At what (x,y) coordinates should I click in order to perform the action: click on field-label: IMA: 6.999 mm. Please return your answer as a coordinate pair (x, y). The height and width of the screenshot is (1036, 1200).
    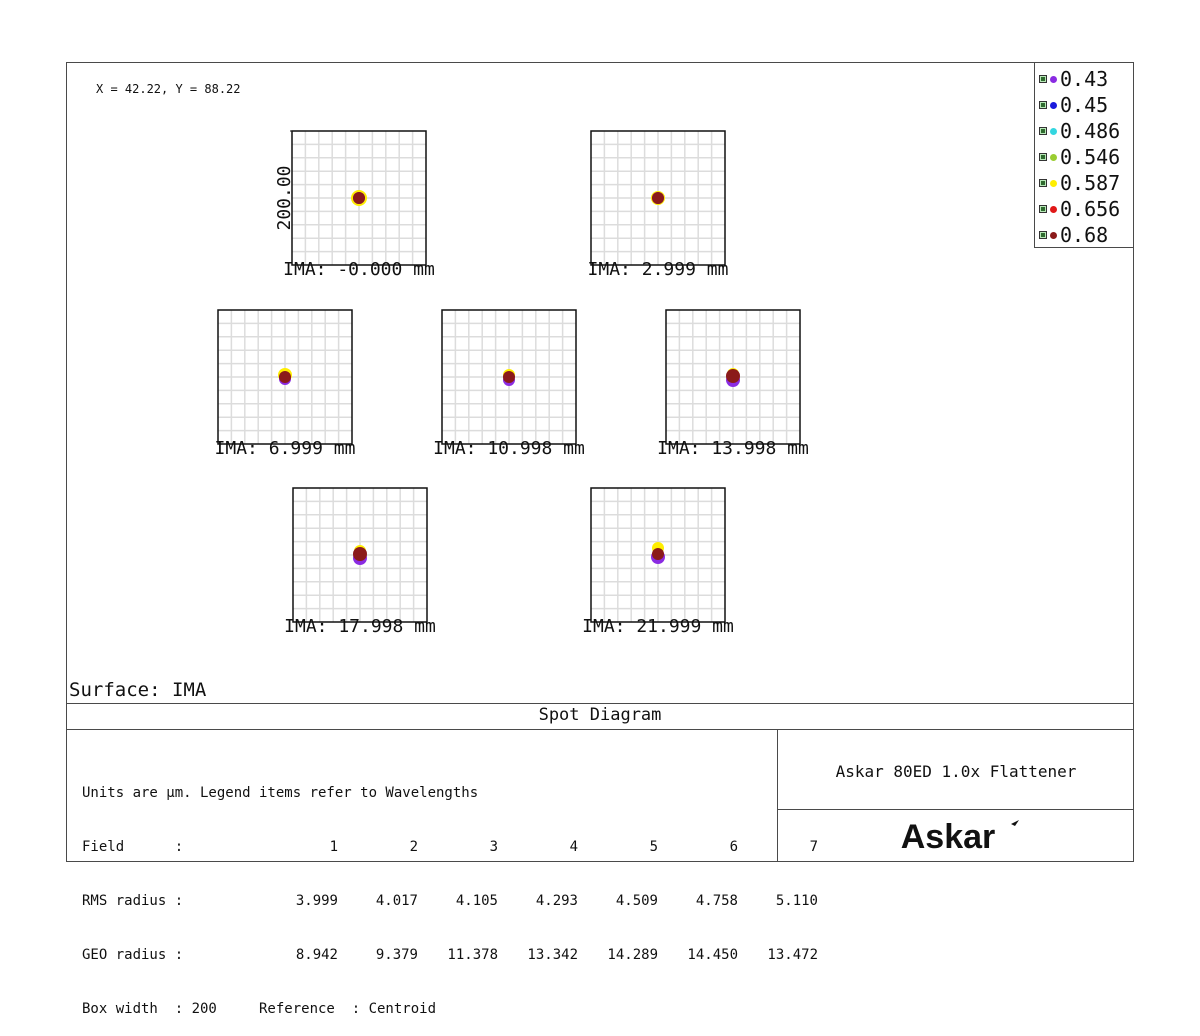
    Looking at the image, I should click on (285, 448).